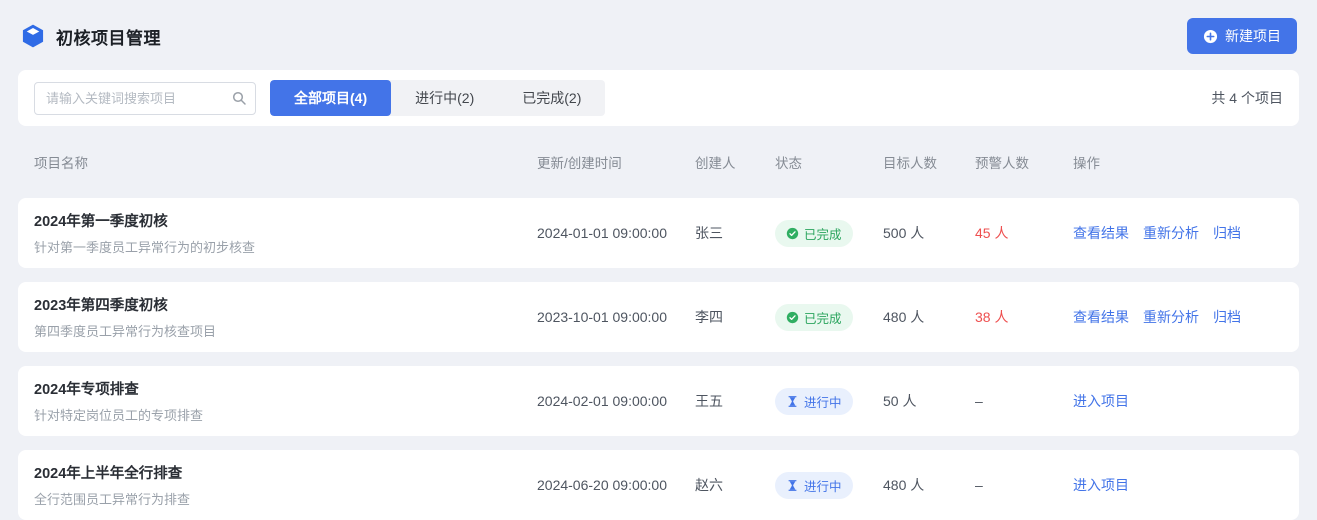 Image resolution: width=1317 pixels, height=520 pixels. What do you see at coordinates (658, 162) in the screenshot?
I see `table-header: 项目名称 更新/创建时间 创建人 状态 目标人数 预警人数 操作` at bounding box center [658, 162].